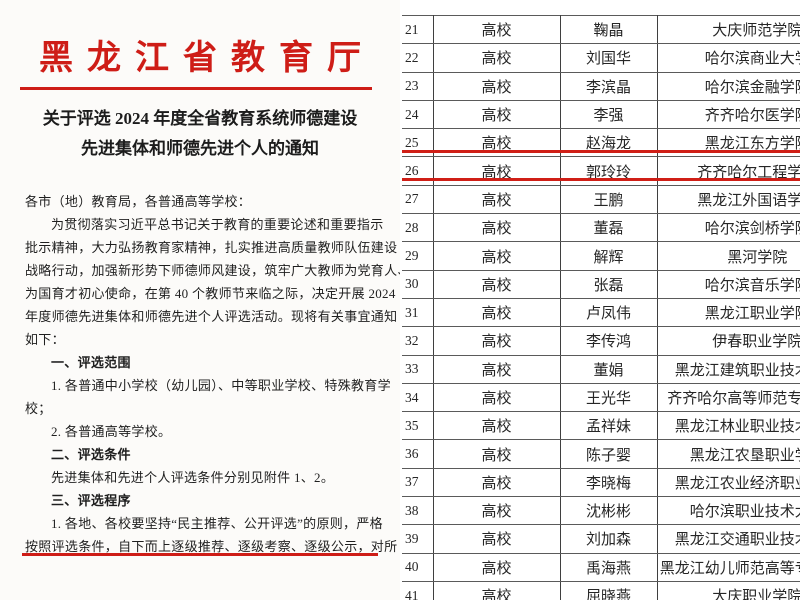 The width and height of the screenshot is (800, 600). I want to click on name-cell: 卢凤伟, so click(608, 312).